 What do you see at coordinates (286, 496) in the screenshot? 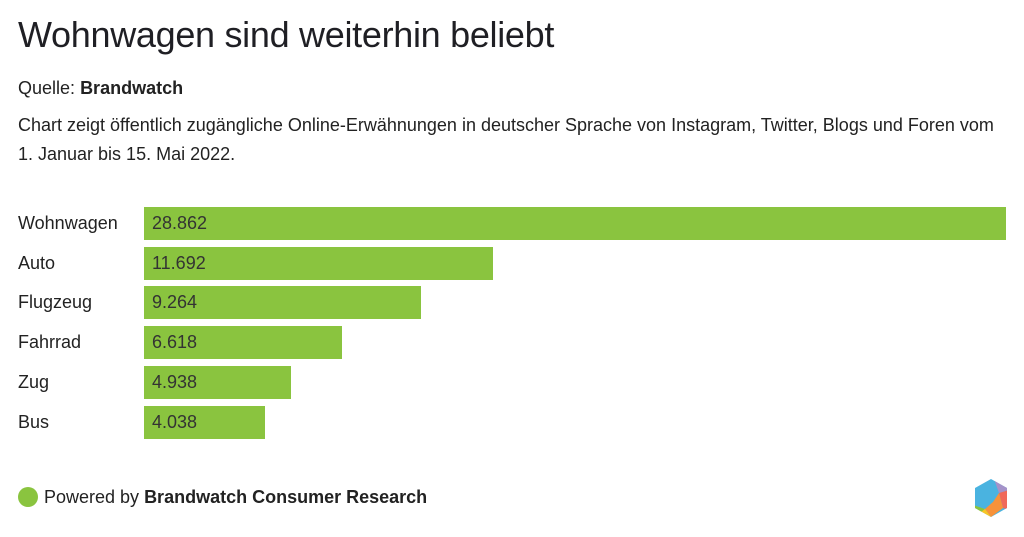
I see `brand-name: Brandwatch Consumer Research` at bounding box center [286, 496].